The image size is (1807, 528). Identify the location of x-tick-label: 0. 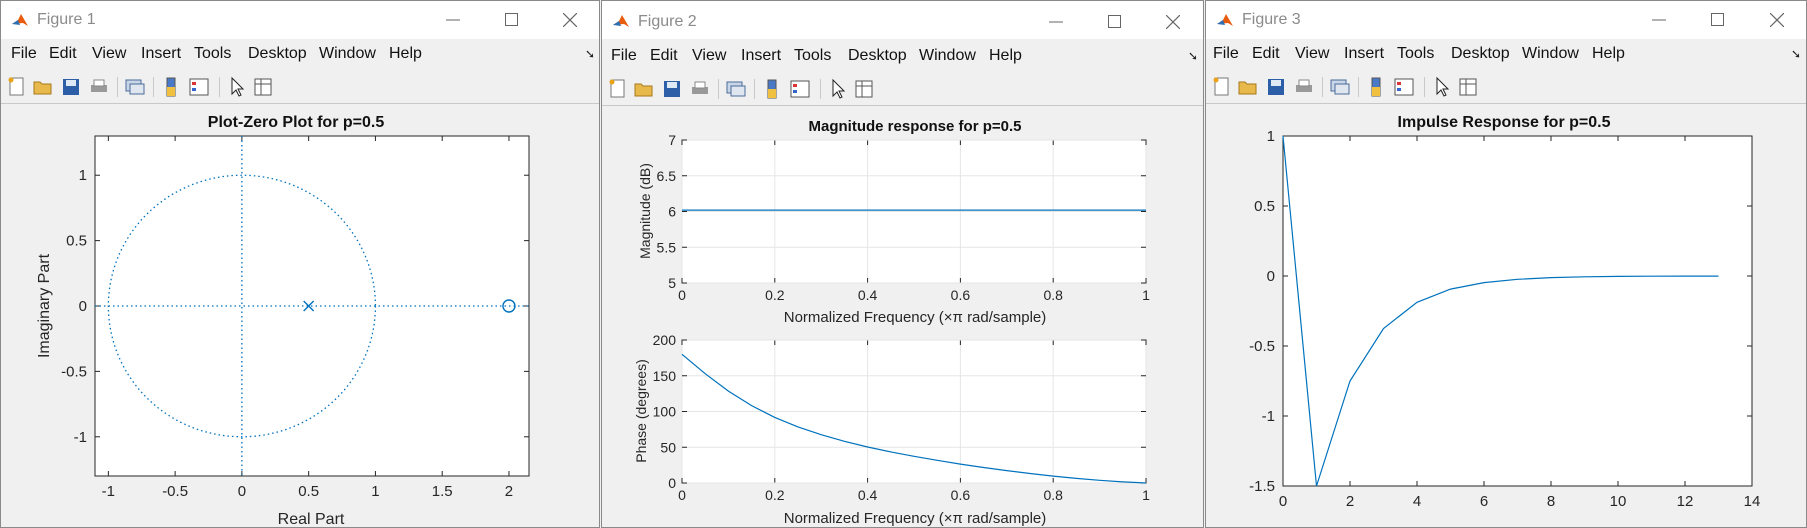
(242, 491).